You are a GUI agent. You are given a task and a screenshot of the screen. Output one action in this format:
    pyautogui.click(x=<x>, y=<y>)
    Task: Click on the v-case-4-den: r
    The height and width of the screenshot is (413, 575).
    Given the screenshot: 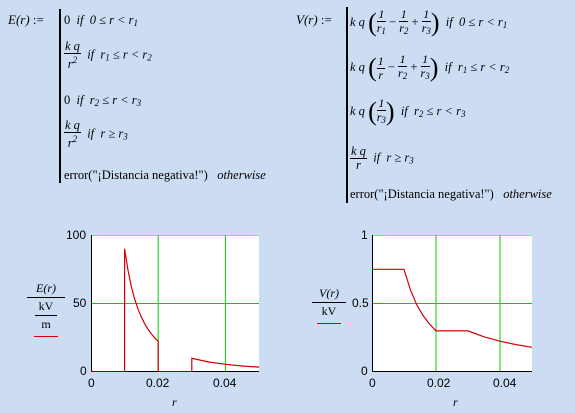 What is the action you would take?
    pyautogui.click(x=358, y=165)
    